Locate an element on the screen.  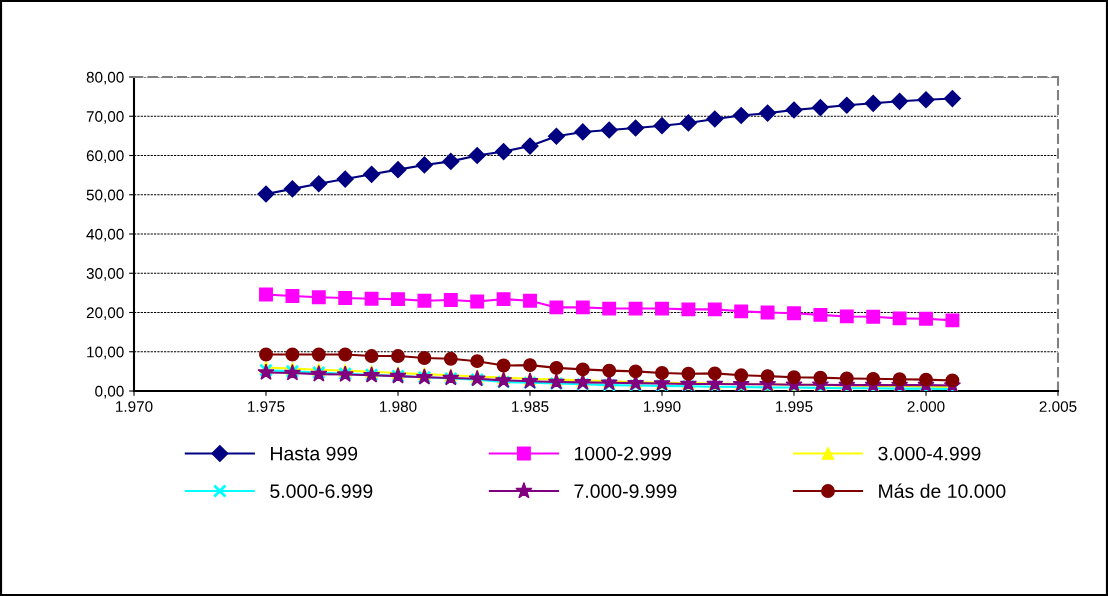
y-tick-label: 0,00 is located at coordinates (109, 392).